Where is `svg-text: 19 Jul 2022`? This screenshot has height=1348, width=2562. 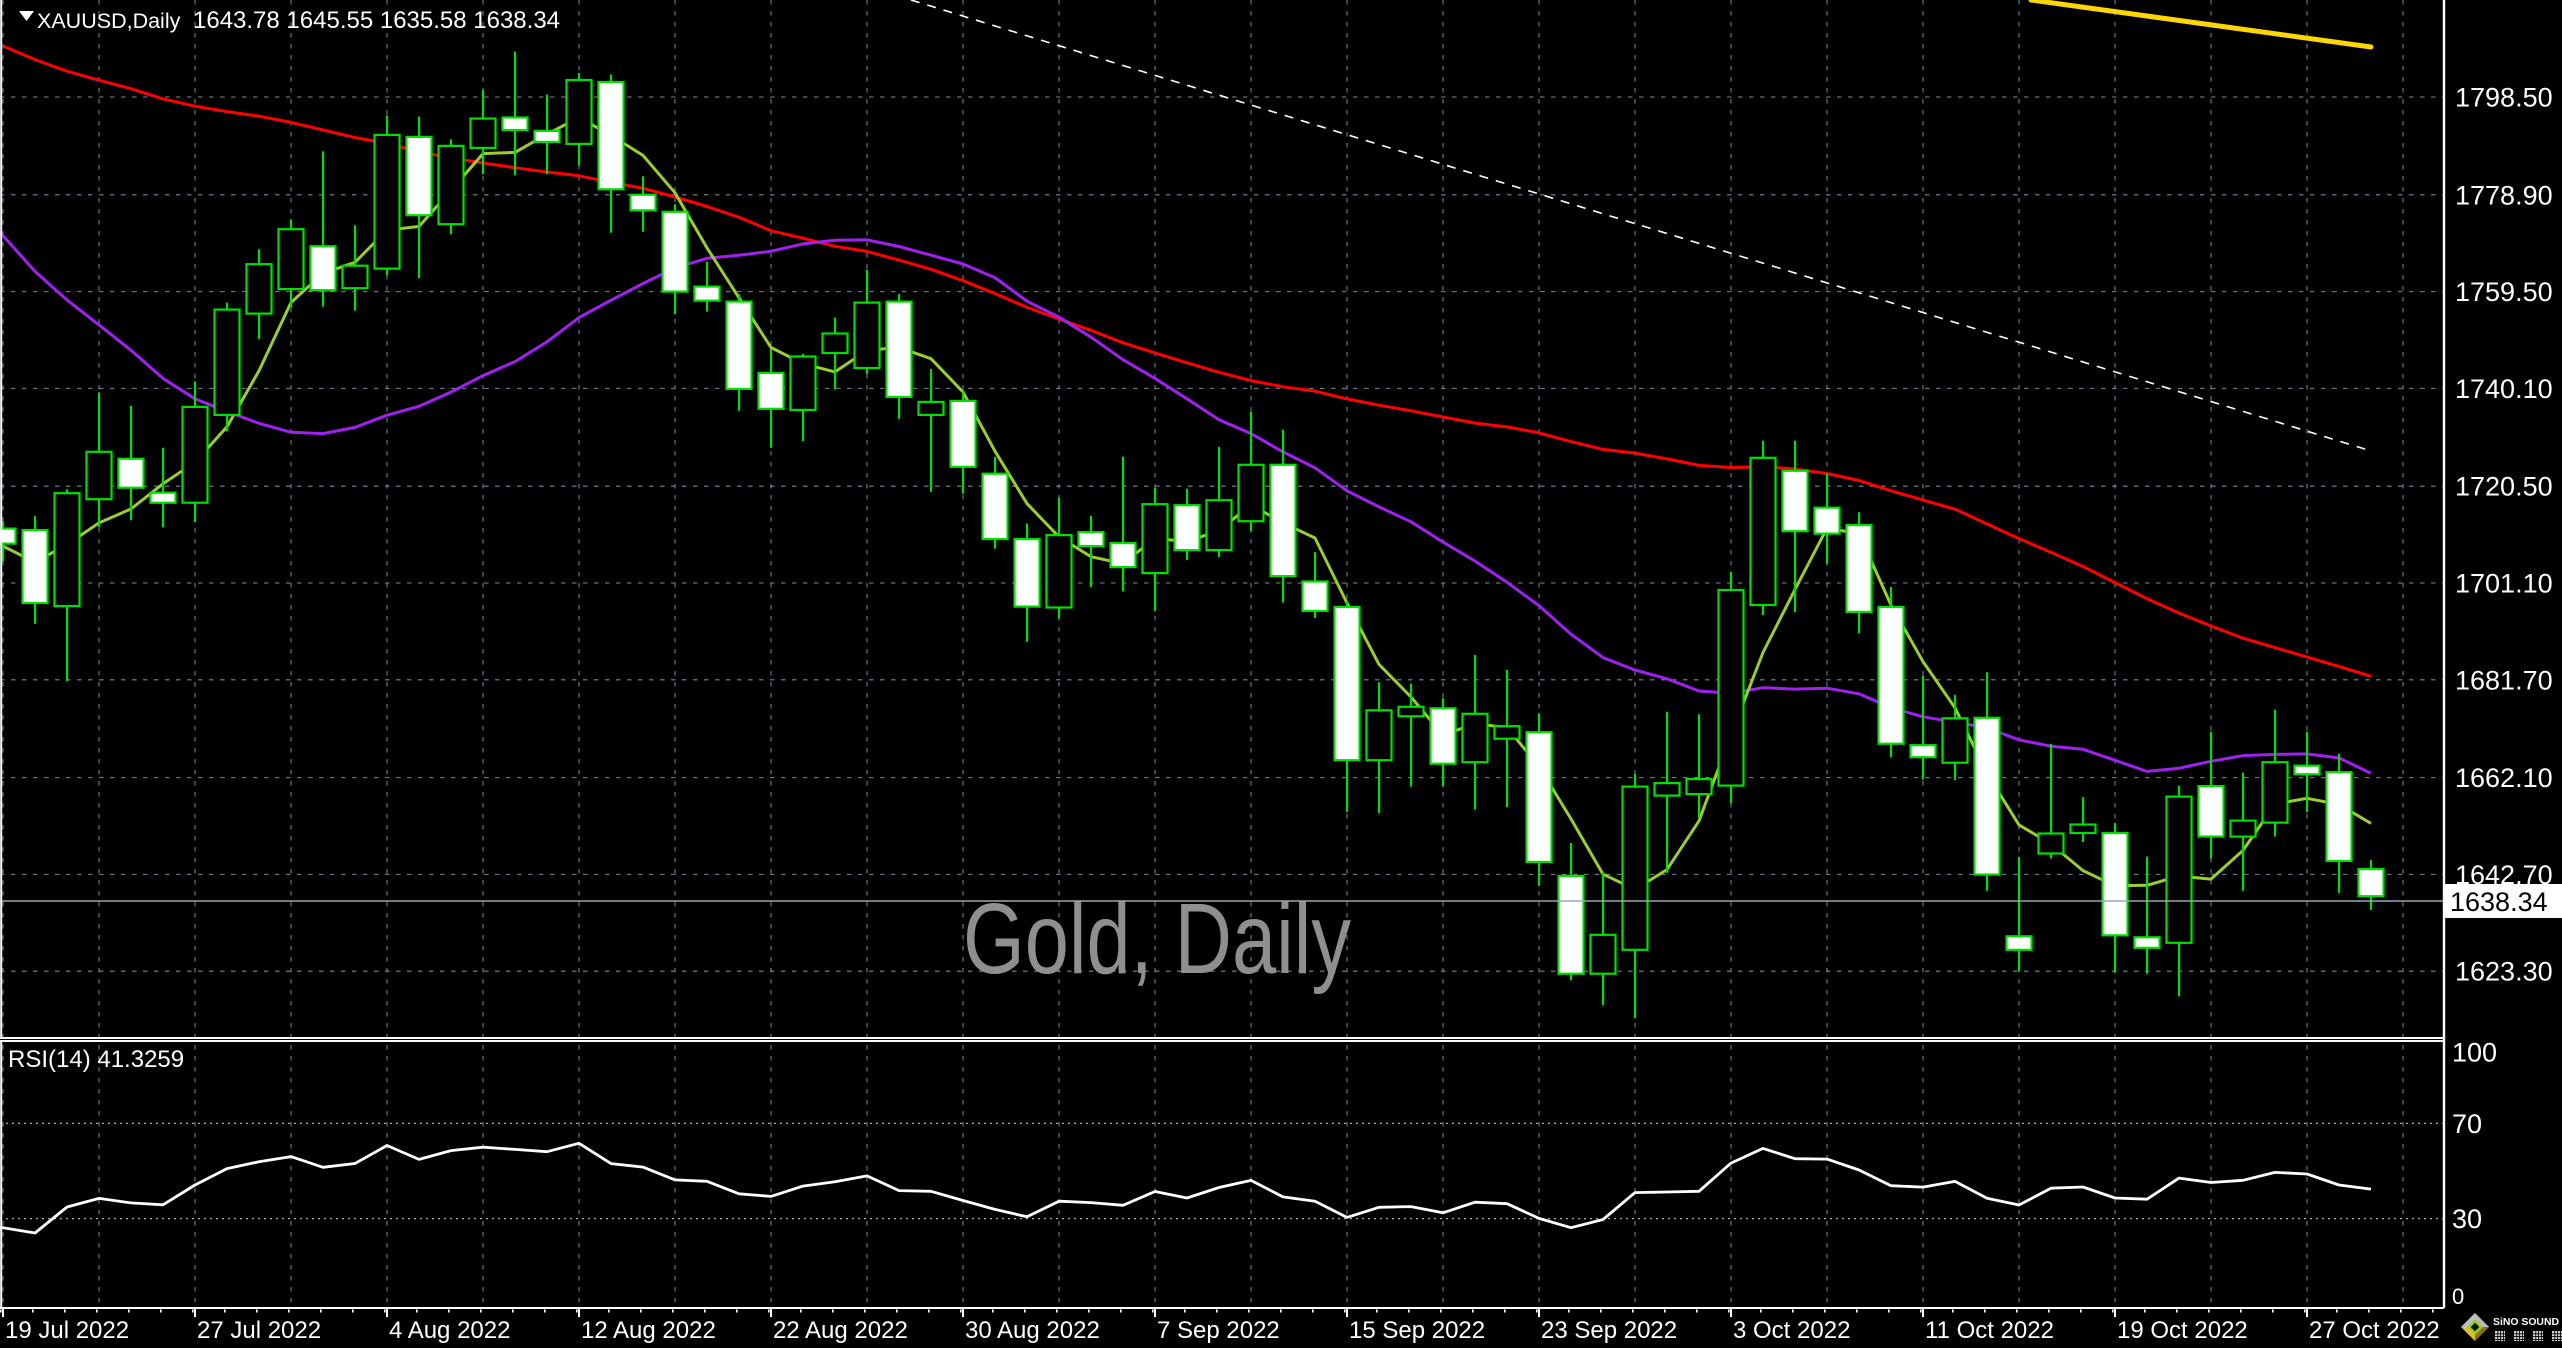 svg-text: 19 Jul 2022 is located at coordinates (67, 1330).